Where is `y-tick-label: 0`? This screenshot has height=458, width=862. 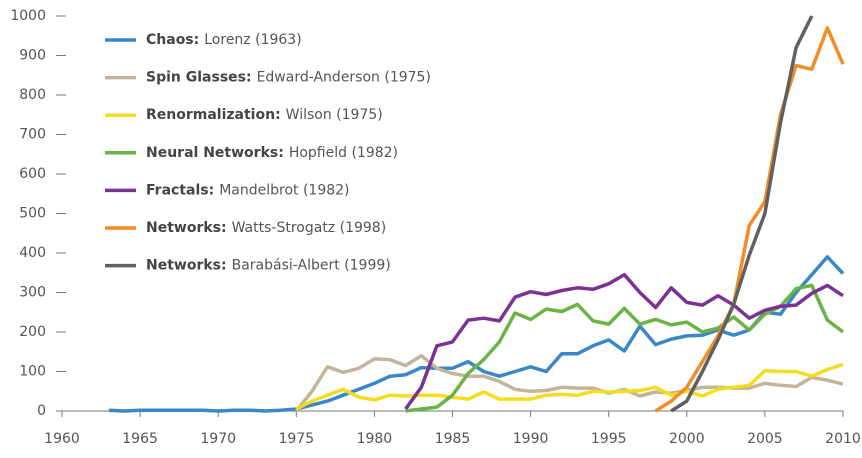 y-tick-label: 0 is located at coordinates (41, 411).